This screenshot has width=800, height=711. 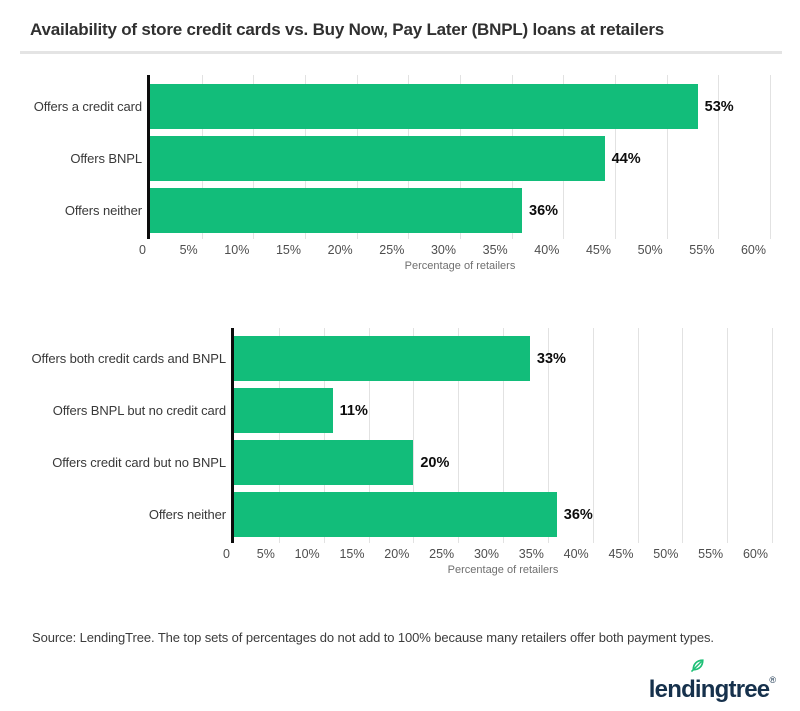 I want to click on category-label: Offers a credit card, so click(x=87, y=106).